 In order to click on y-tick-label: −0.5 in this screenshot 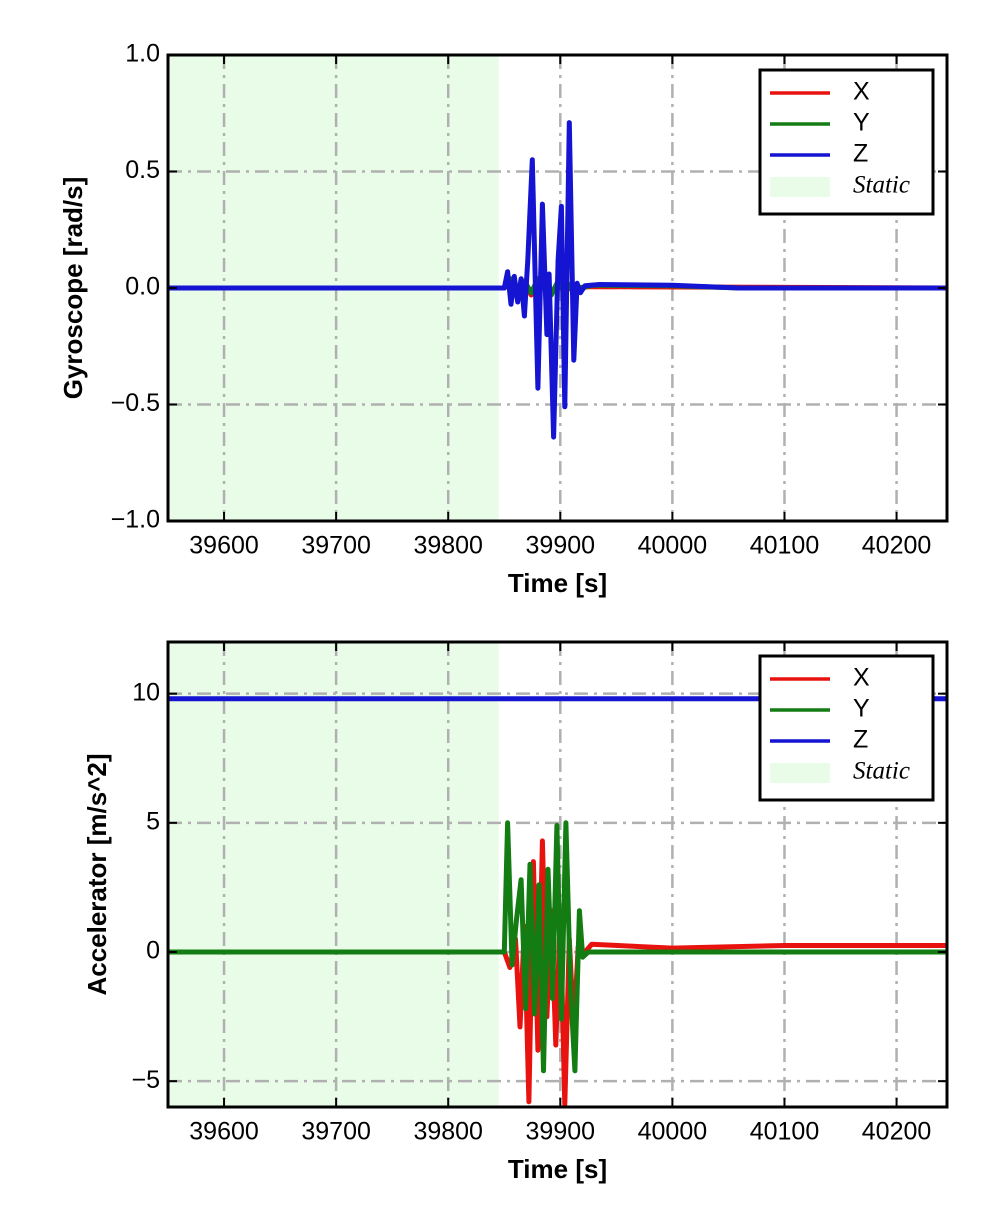, I will do `click(135, 403)`.